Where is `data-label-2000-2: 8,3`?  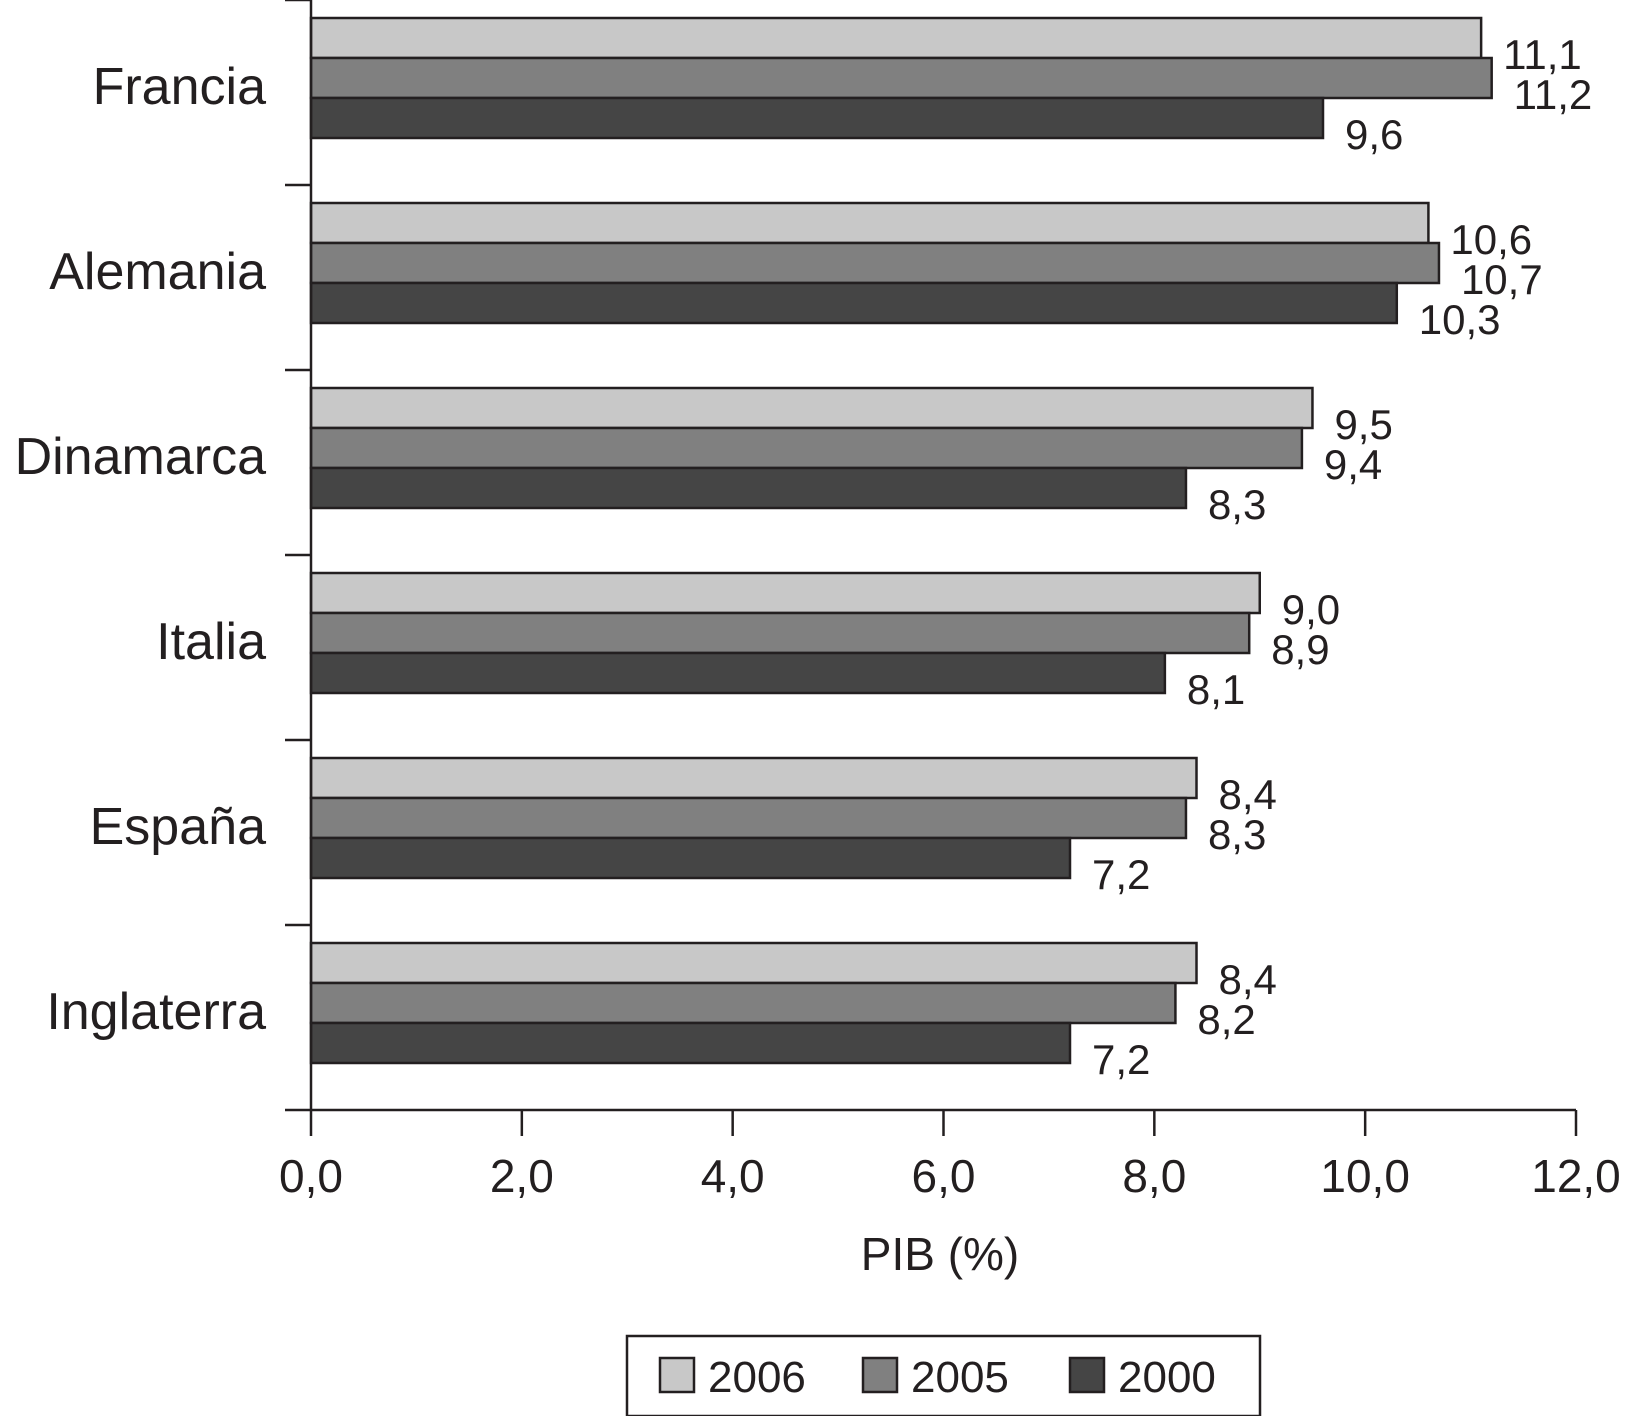
data-label-2000-2: 8,3 is located at coordinates (1237, 504).